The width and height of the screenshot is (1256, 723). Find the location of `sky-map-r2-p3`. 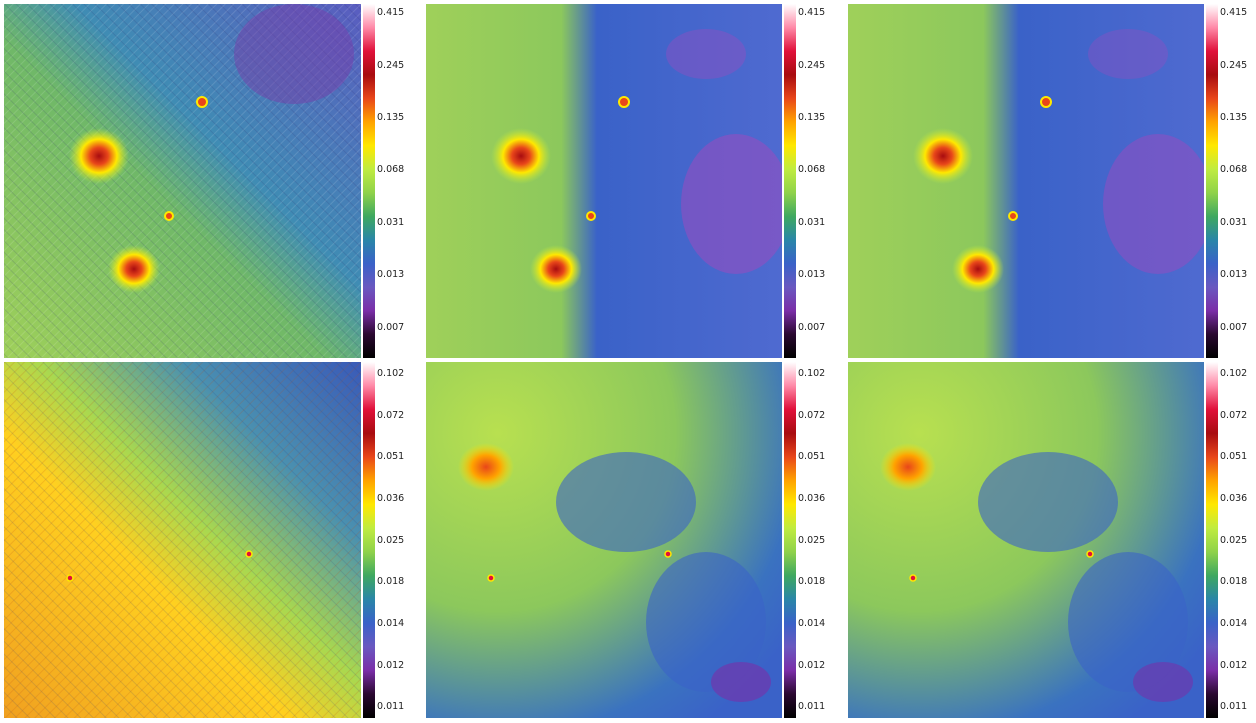

sky-map-r2-p3 is located at coordinates (1026, 540).